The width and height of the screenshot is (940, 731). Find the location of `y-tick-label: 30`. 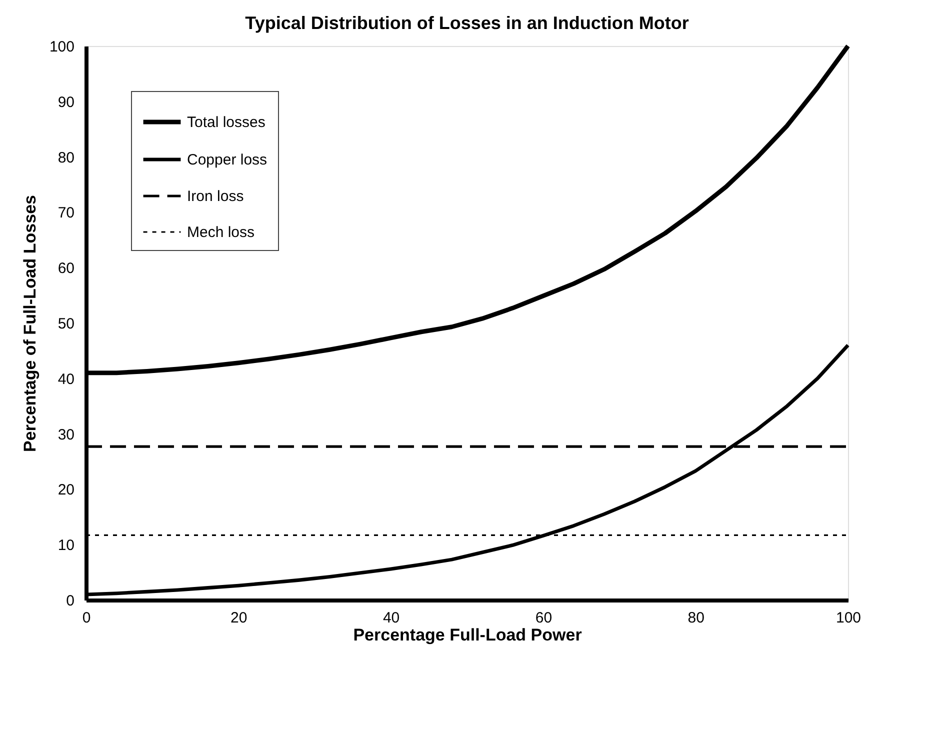

y-tick-label: 30 is located at coordinates (66, 435).